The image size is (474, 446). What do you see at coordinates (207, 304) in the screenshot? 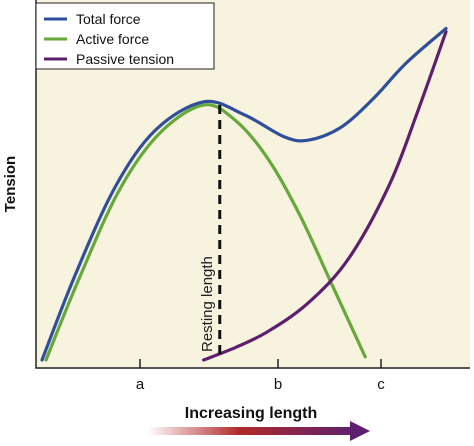
I see `resting-length-label: Resting length` at bounding box center [207, 304].